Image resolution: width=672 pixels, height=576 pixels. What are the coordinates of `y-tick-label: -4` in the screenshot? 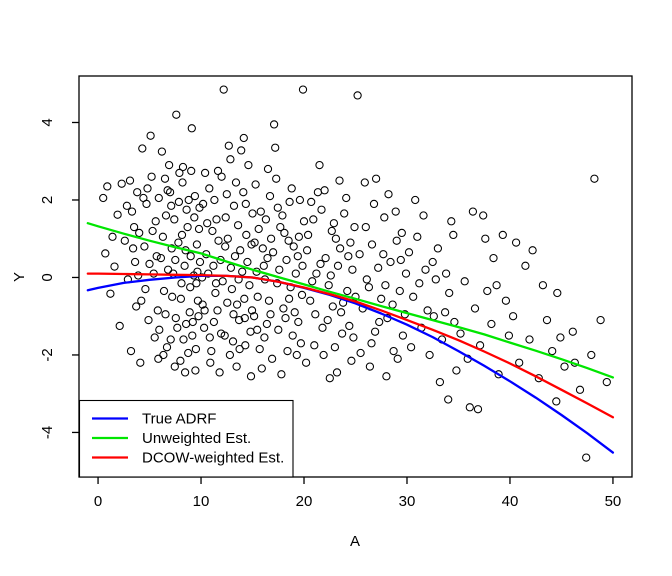 It's located at (47, 432).